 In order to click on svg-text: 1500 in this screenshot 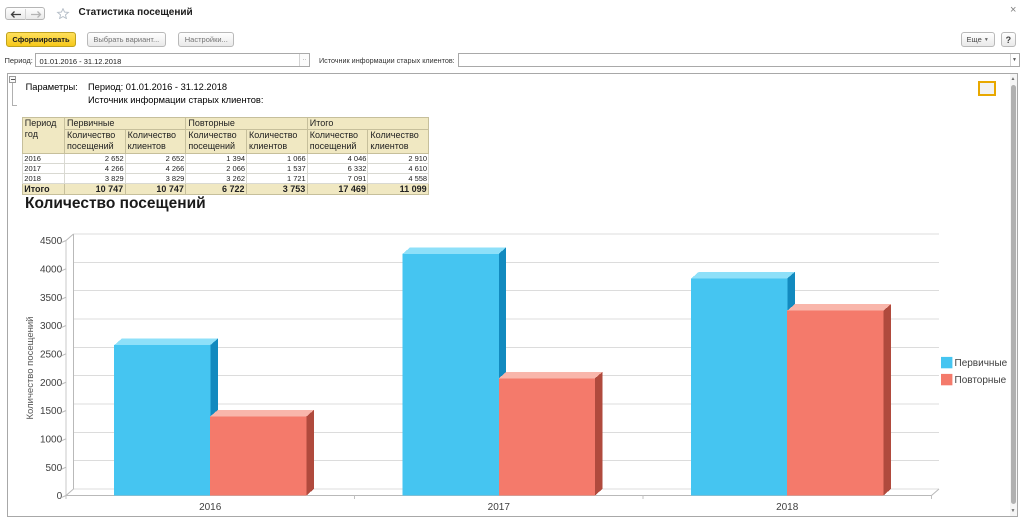, I will do `click(51, 411)`.